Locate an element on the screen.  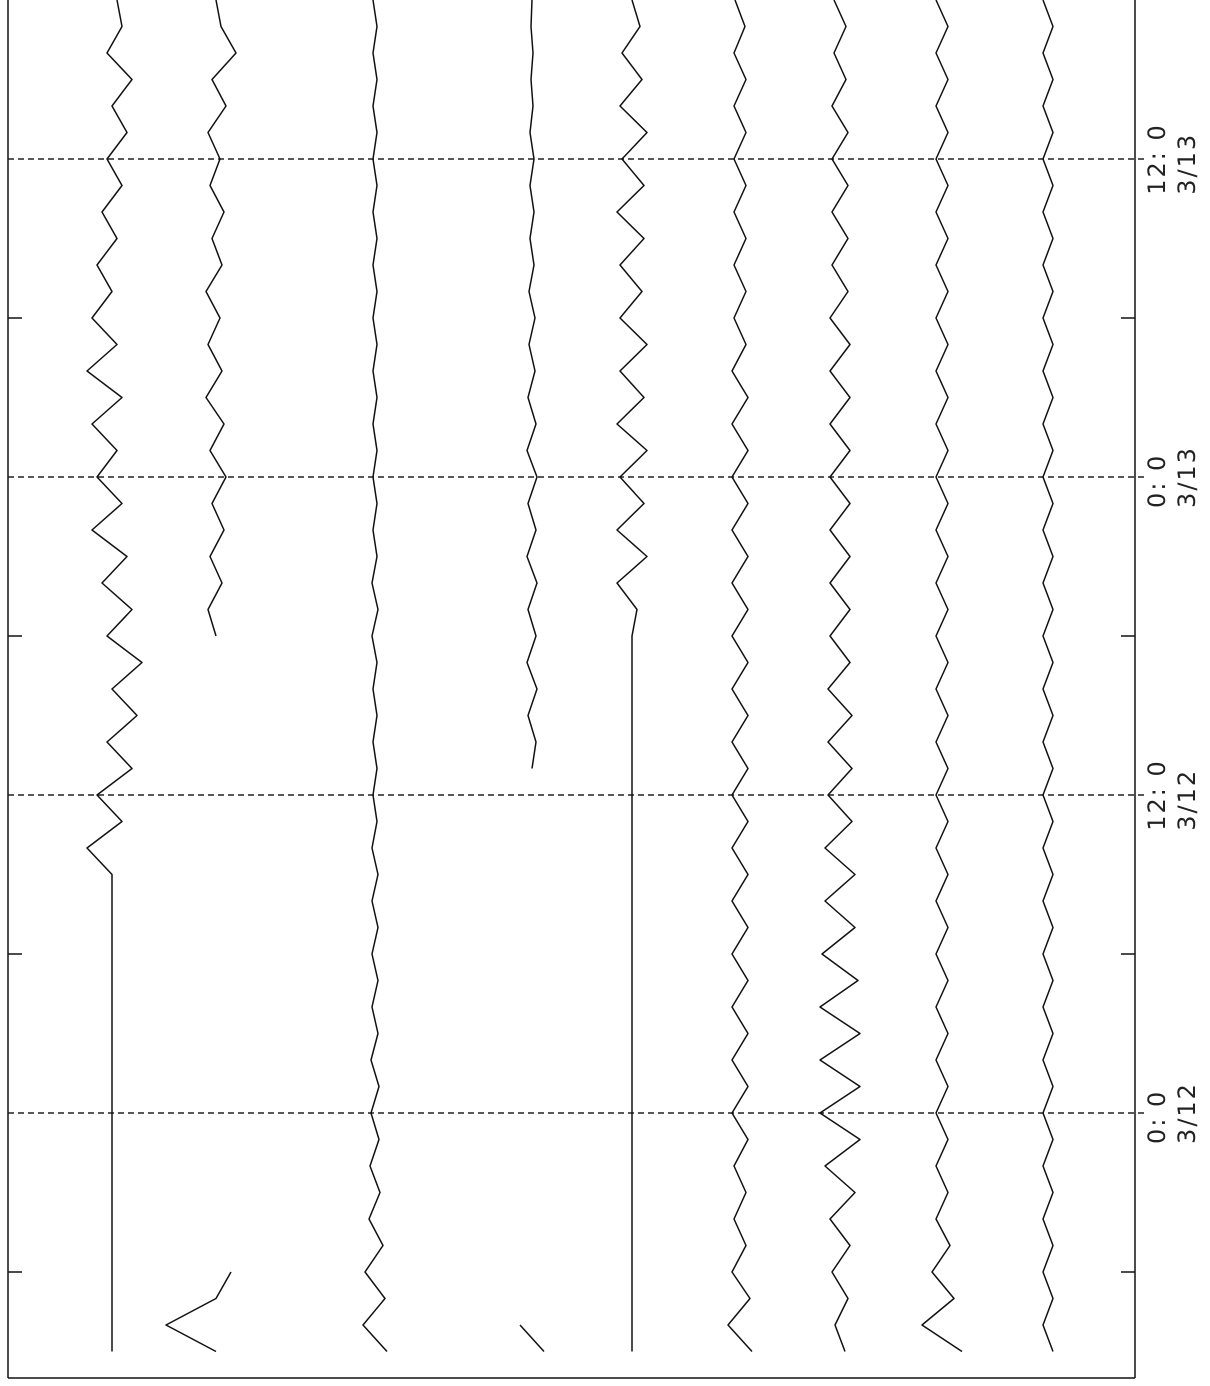
time-tick-label: 0: 0 3/13 is located at coordinates (1172, 477).